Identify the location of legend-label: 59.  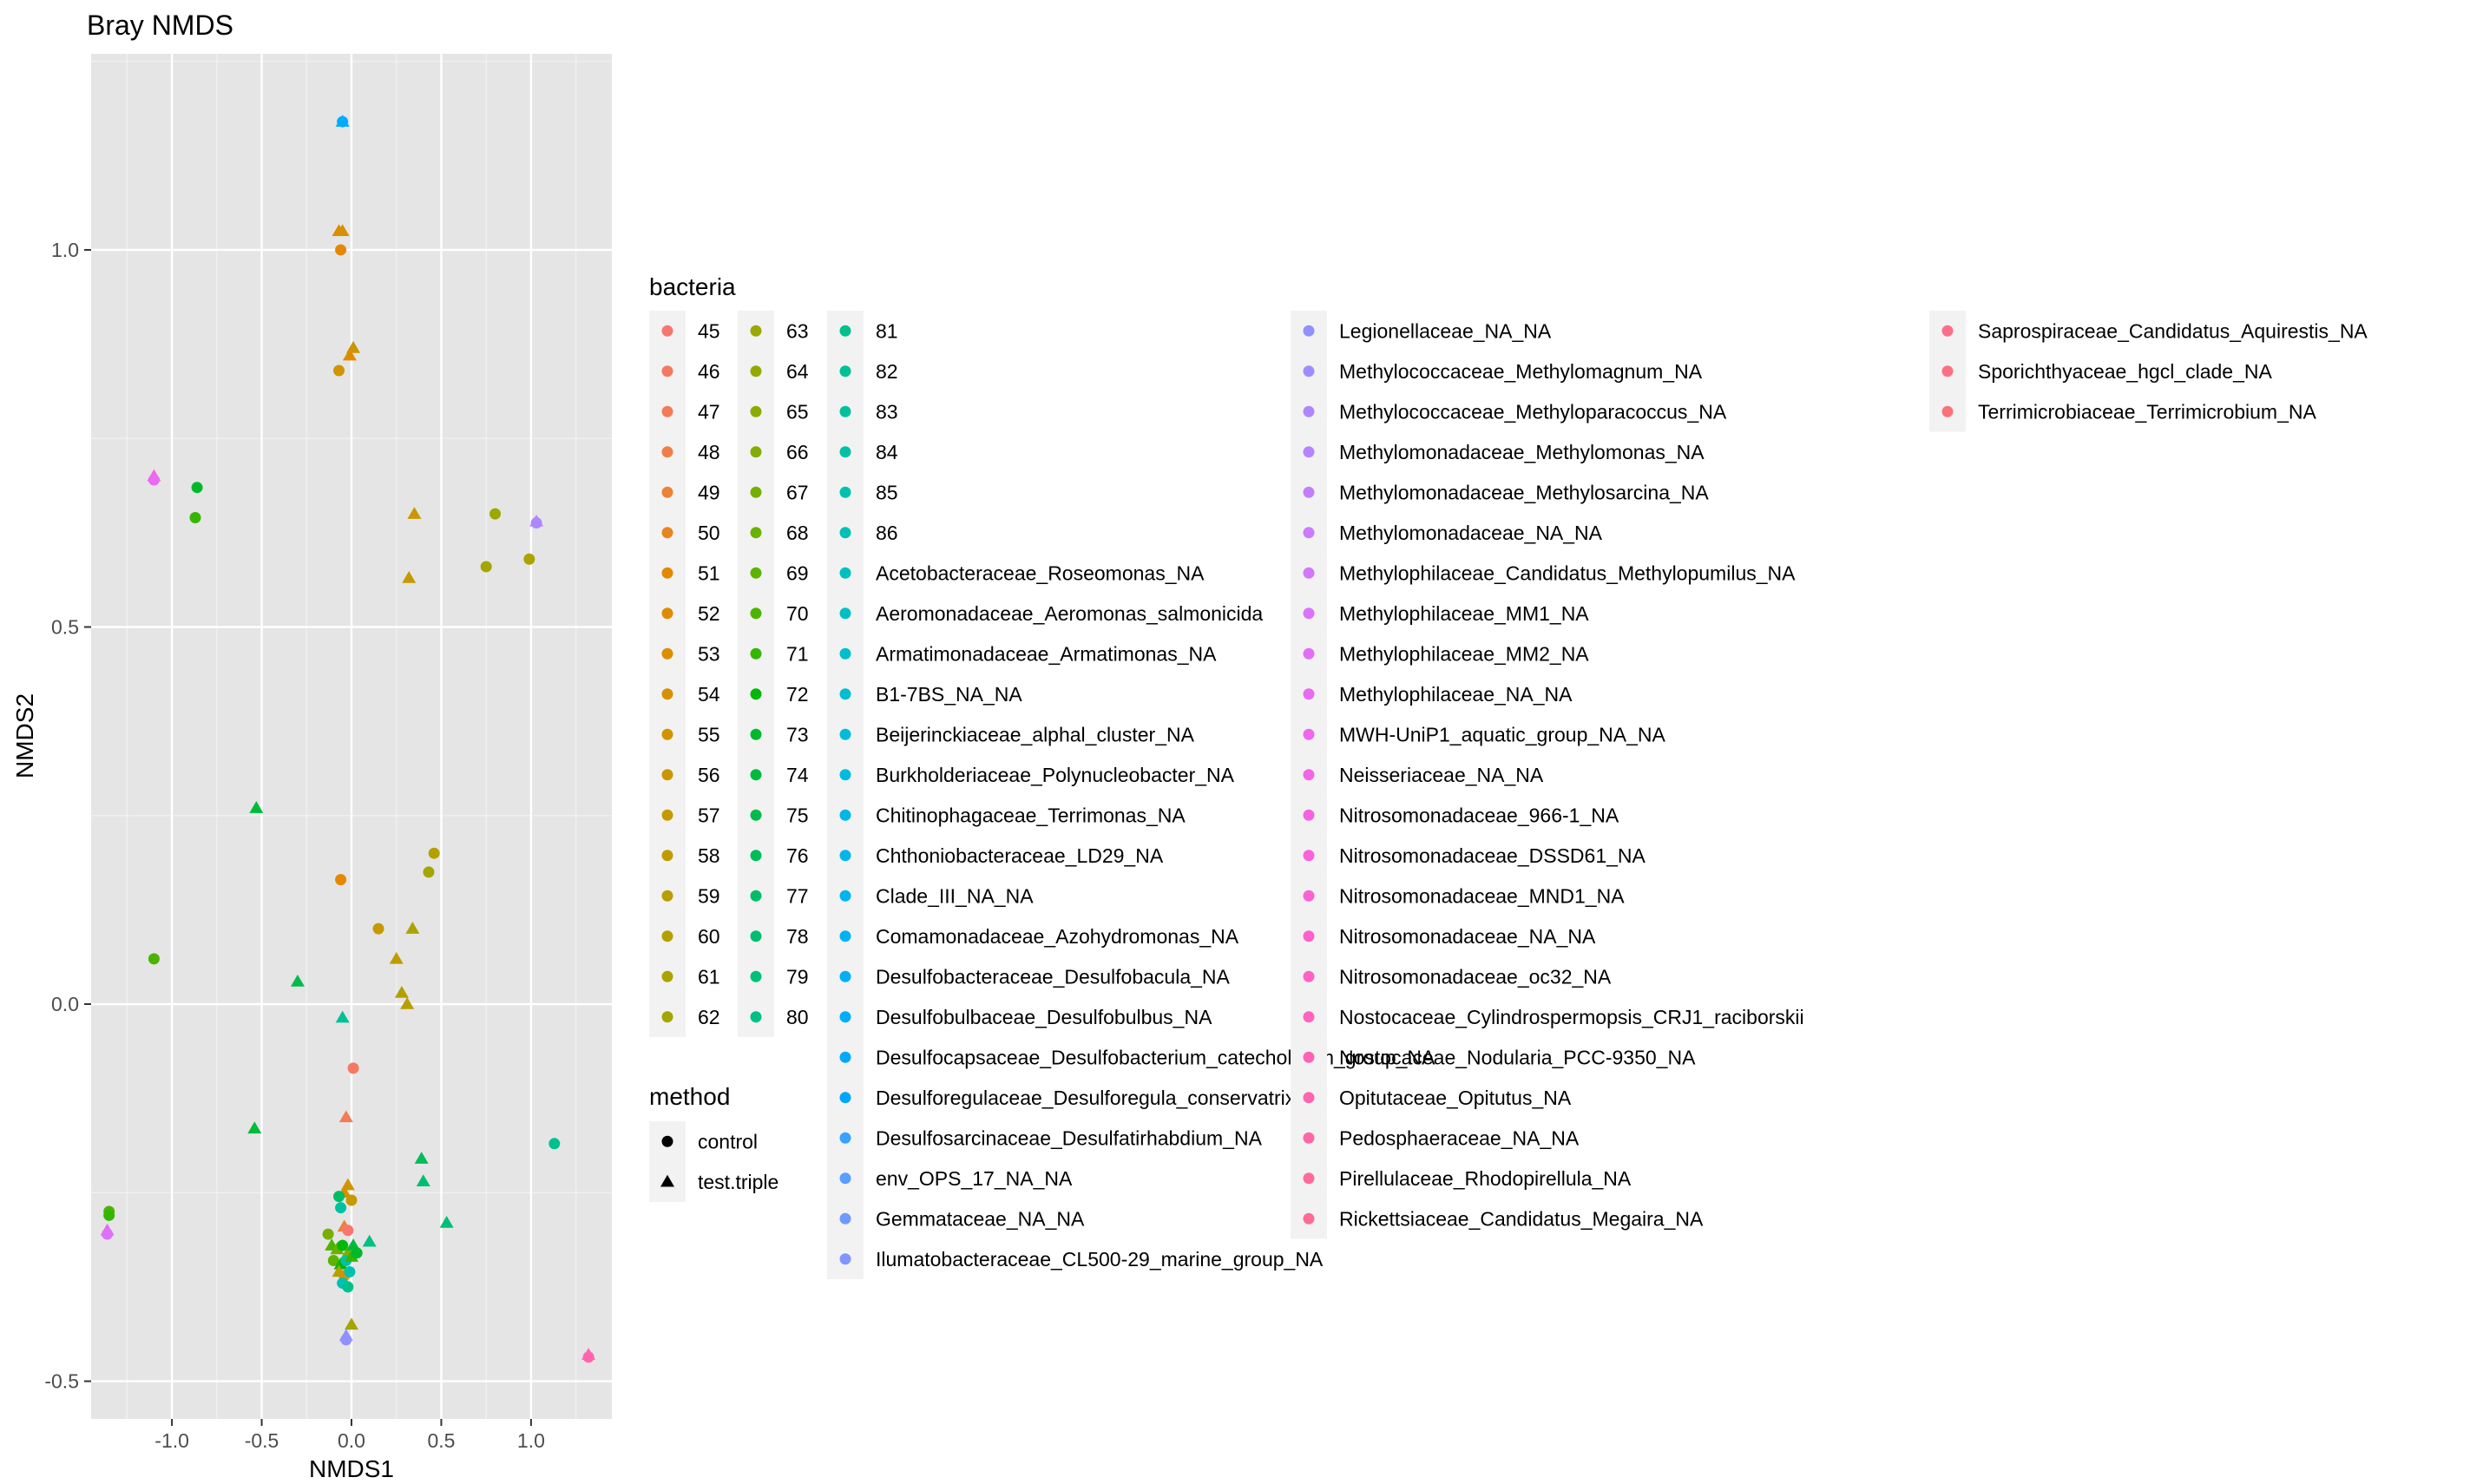
(709, 895).